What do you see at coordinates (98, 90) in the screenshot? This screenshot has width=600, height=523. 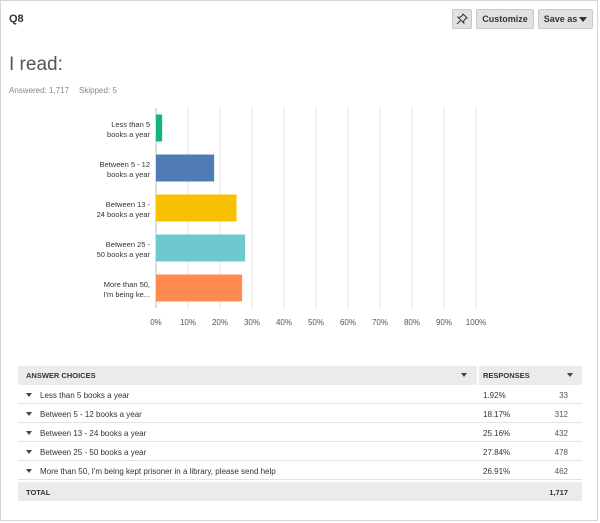 I see `skipped-count: Skipped: 5` at bounding box center [98, 90].